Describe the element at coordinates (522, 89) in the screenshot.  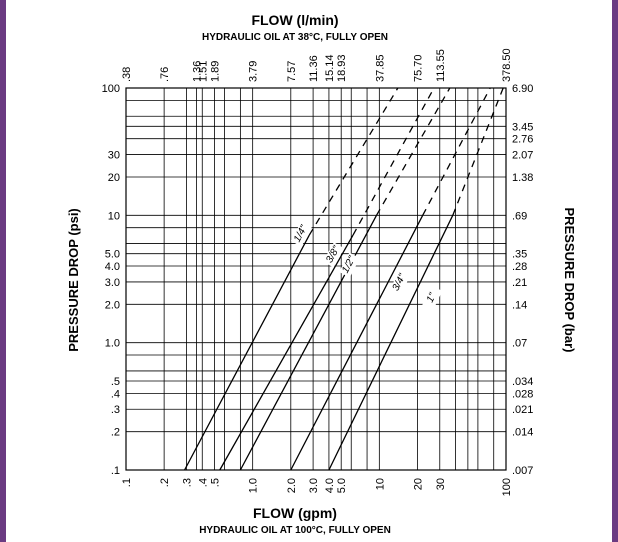
I see `y-tick-label-right: 6.90` at that location.